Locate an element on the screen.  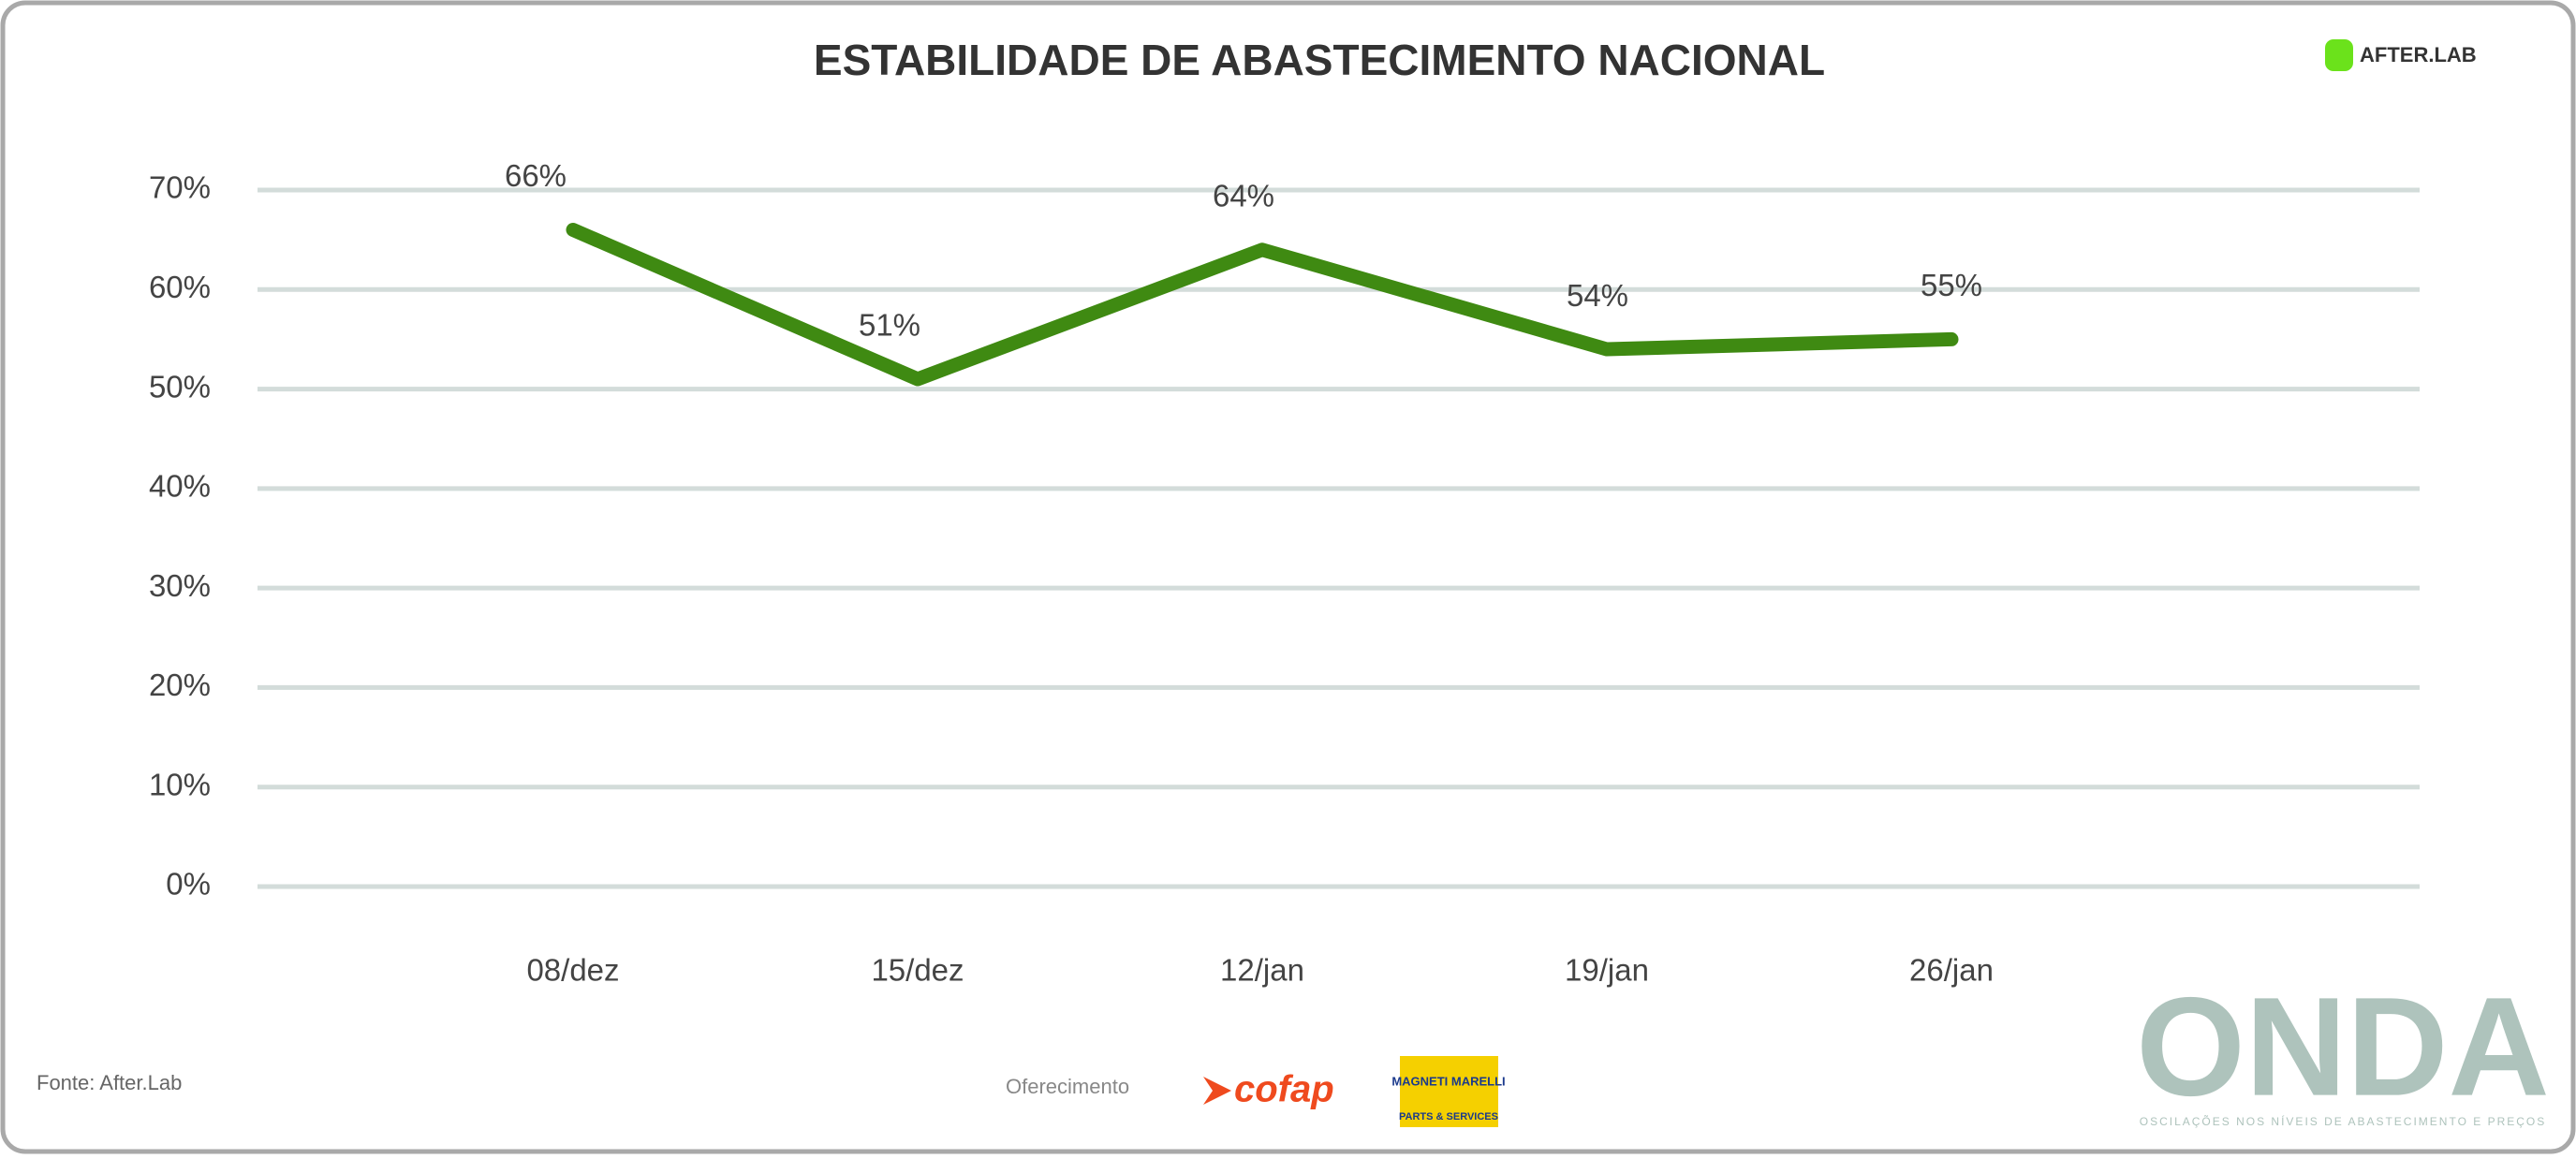
y-tick-label: 50% is located at coordinates (180, 386).